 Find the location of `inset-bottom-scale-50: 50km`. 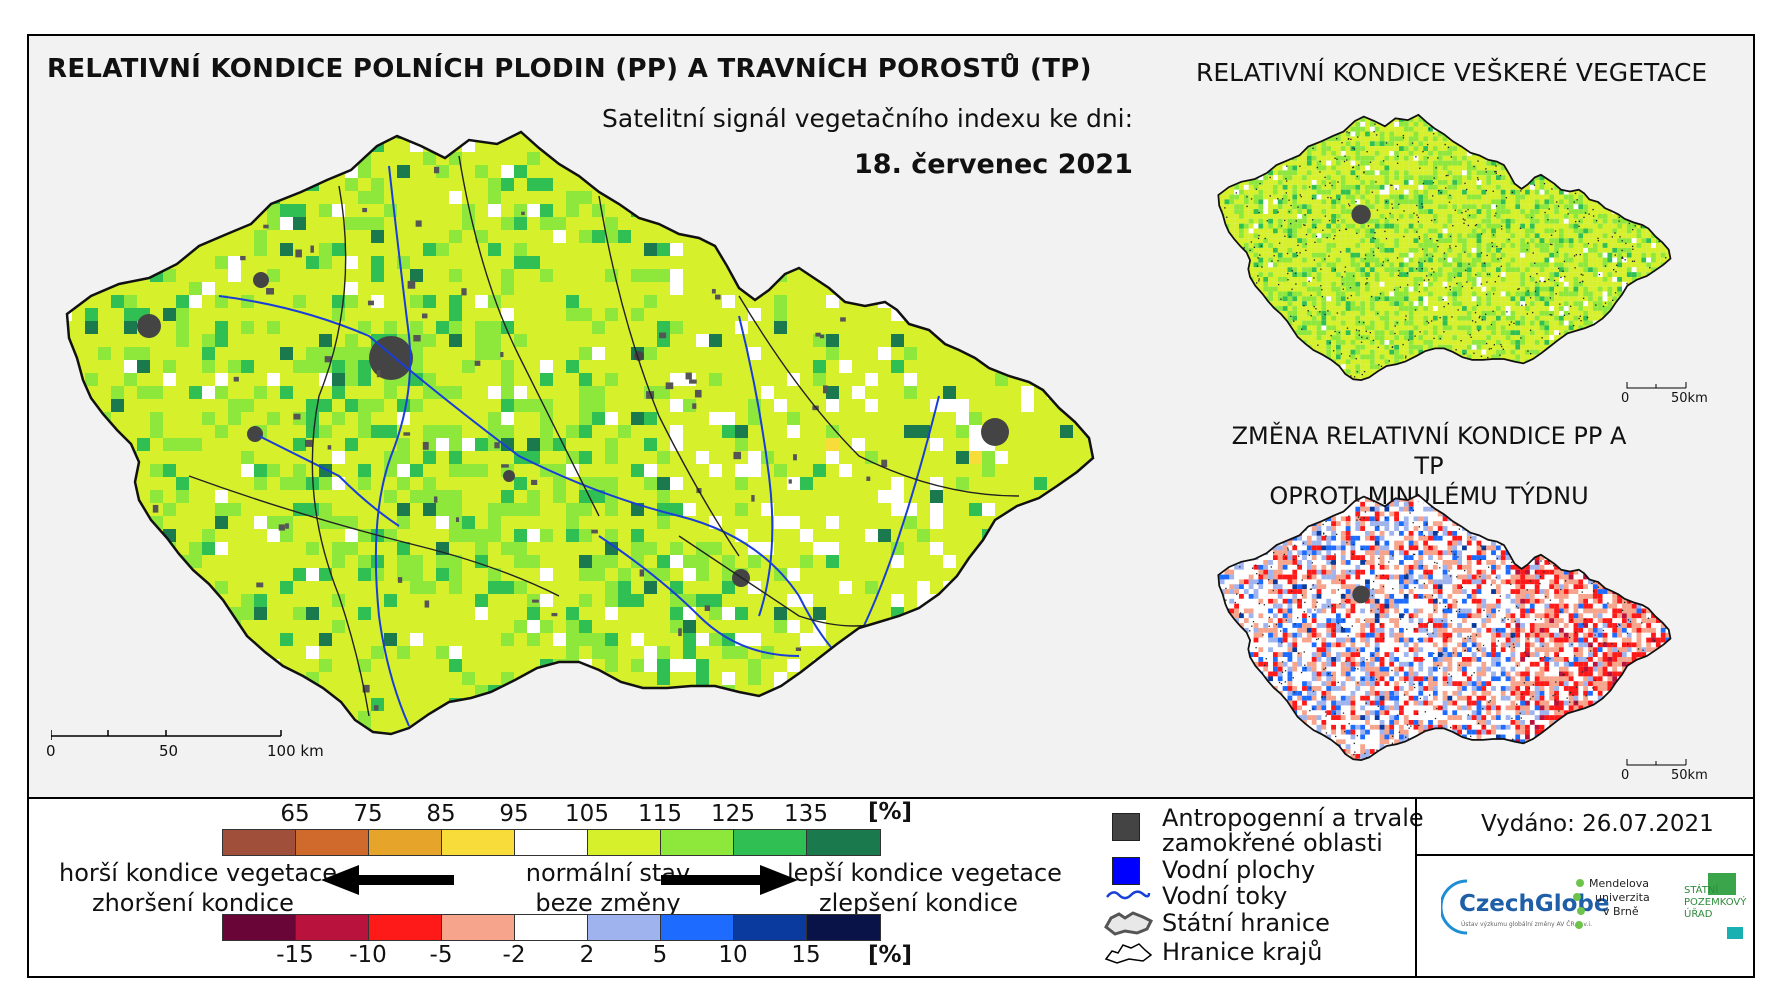

inset-bottom-scale-50: 50km is located at coordinates (1689, 775).